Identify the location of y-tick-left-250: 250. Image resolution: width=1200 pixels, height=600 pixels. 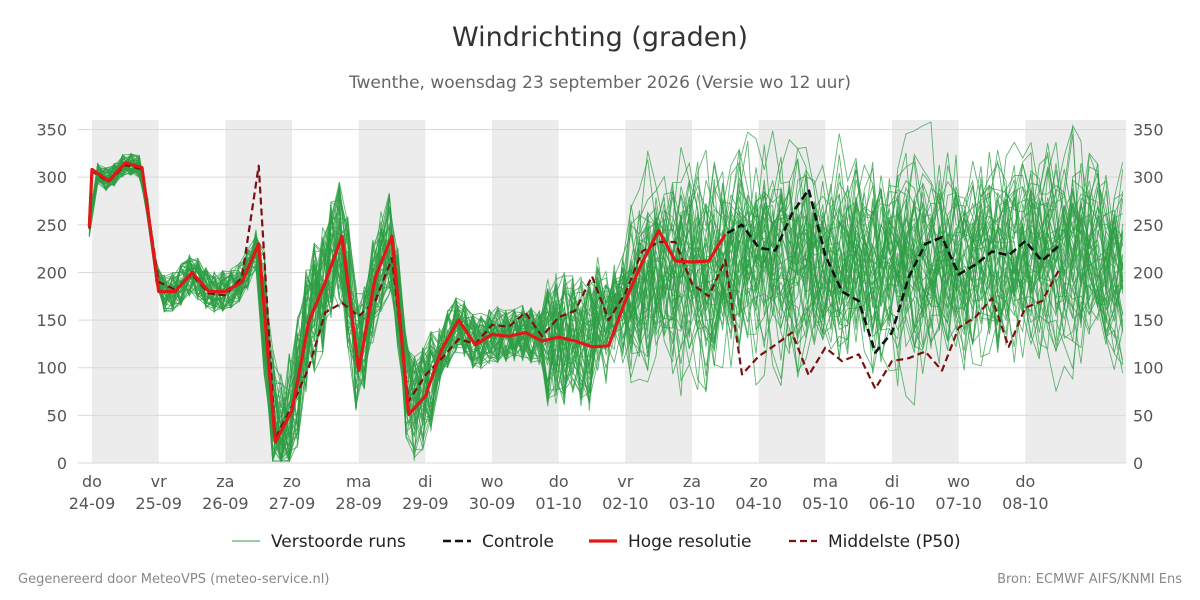
(51, 225).